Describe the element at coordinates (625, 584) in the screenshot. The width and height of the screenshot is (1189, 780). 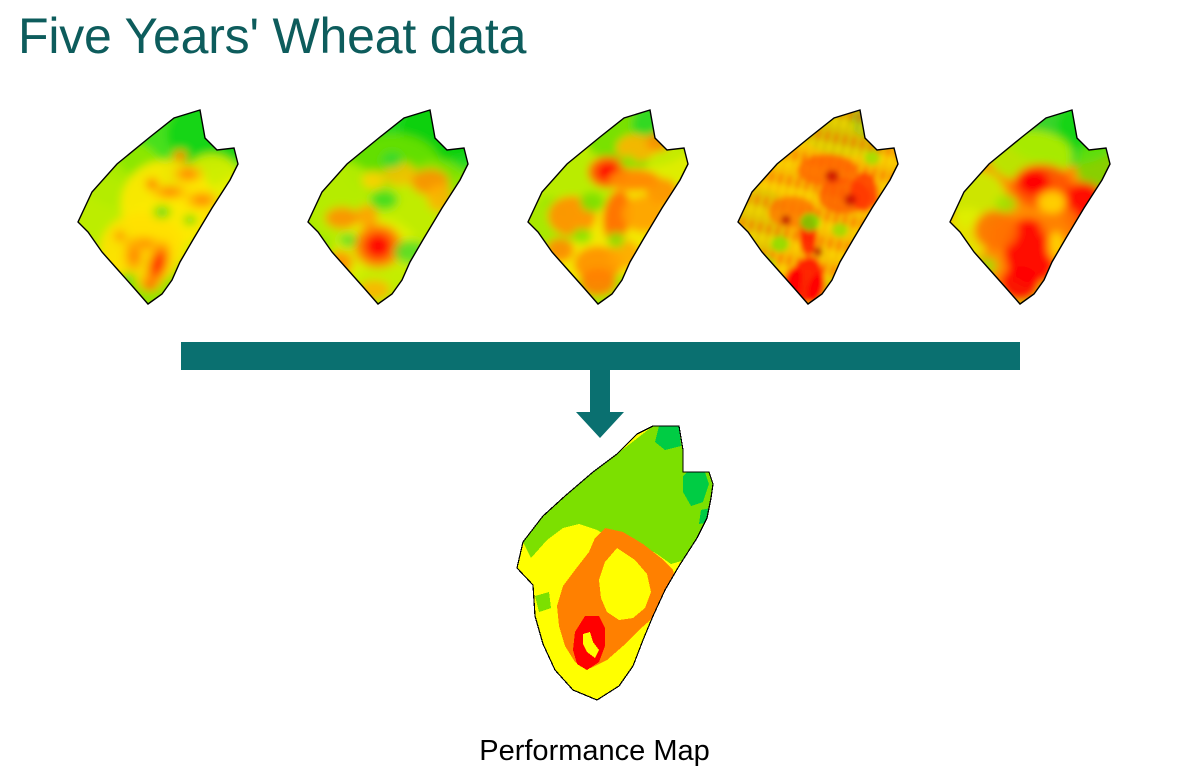
I see `zone-medium-island` at that location.